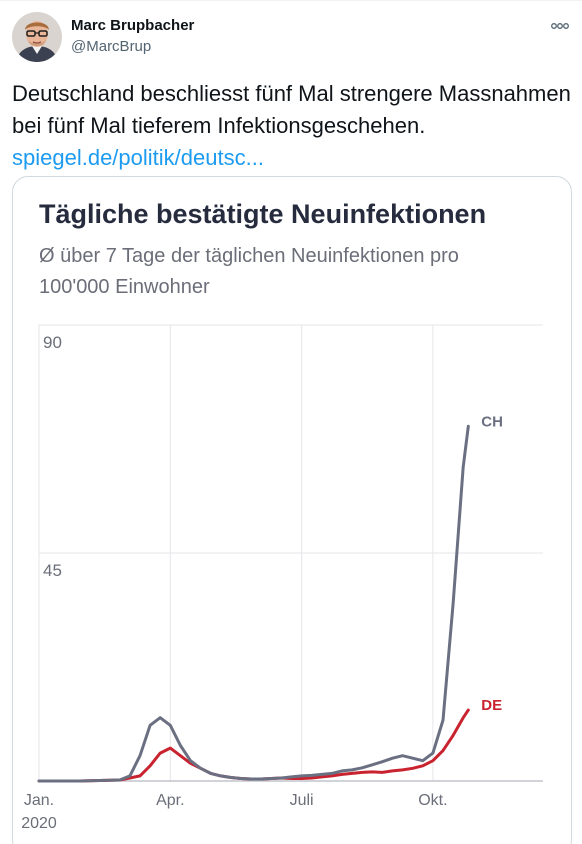 The image size is (582, 844). I want to click on y-tick-label: 90, so click(52, 342).